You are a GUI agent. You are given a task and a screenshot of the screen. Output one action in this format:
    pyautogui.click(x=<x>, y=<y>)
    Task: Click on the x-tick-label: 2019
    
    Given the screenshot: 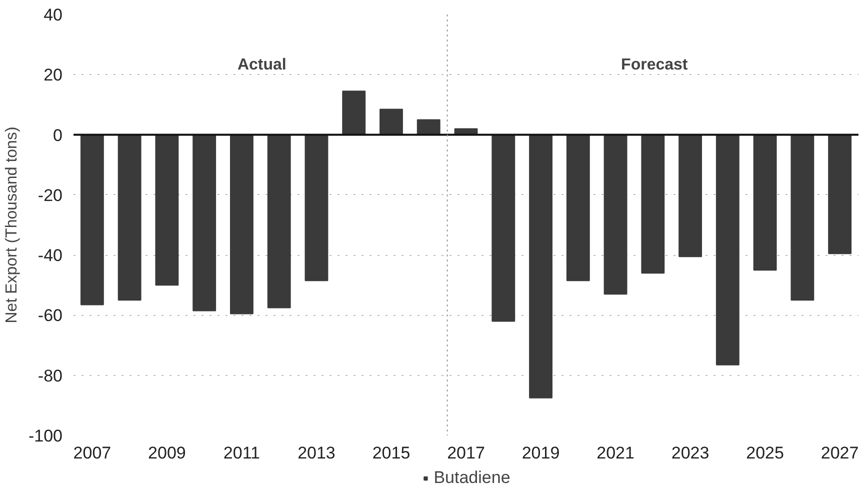 What is the action you would take?
    pyautogui.click(x=541, y=453)
    